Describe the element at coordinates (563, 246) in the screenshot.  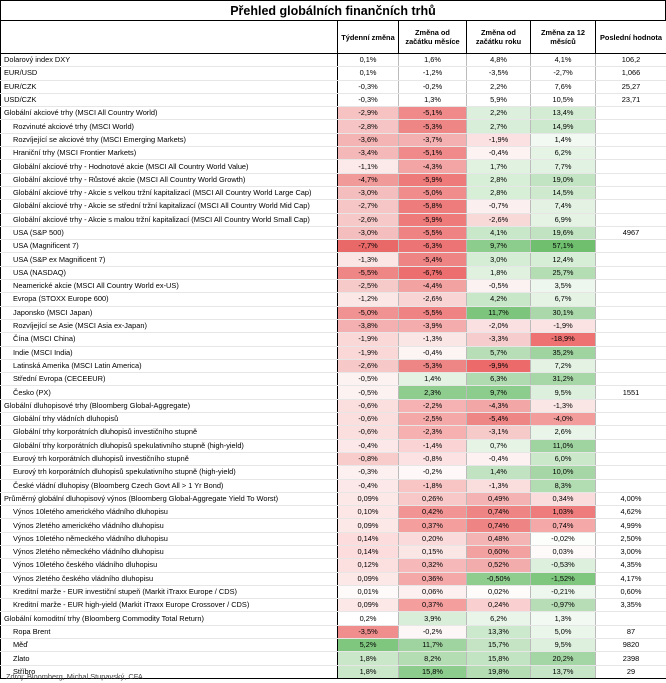
I see `cell-12m-change: 57,1%` at that location.